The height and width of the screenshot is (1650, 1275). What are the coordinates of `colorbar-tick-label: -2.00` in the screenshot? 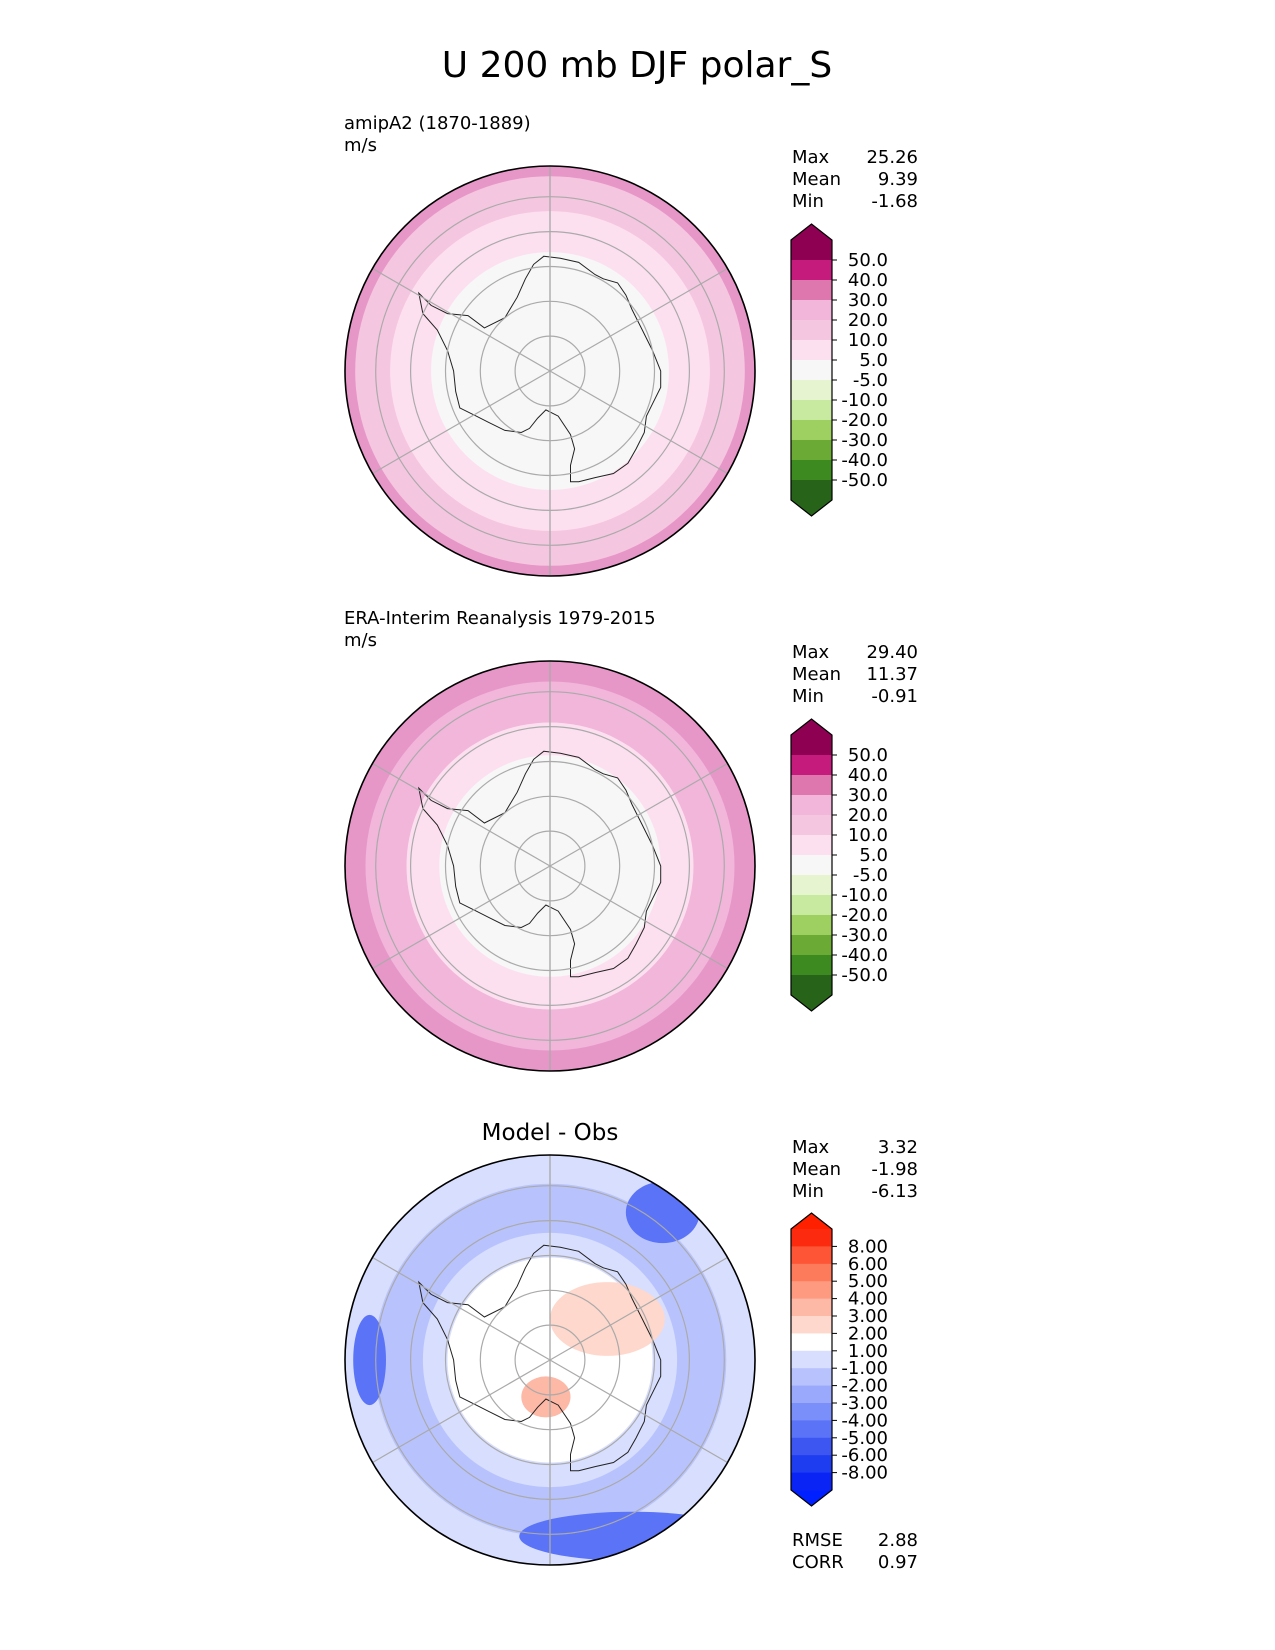 It's located at (864, 1386).